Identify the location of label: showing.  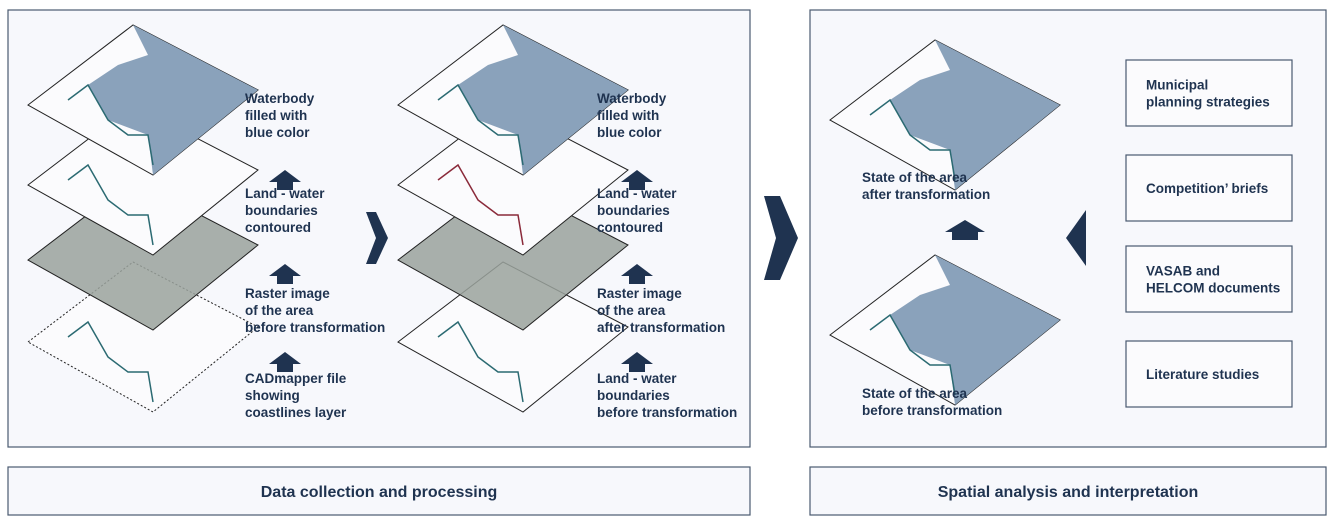
(272, 395).